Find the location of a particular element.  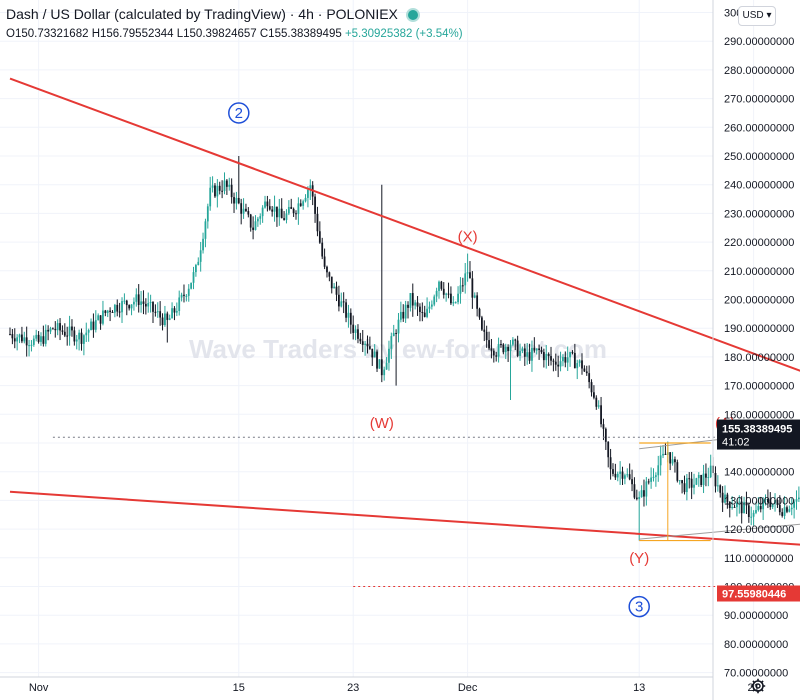

lower-trendline is located at coordinates (404, 518).